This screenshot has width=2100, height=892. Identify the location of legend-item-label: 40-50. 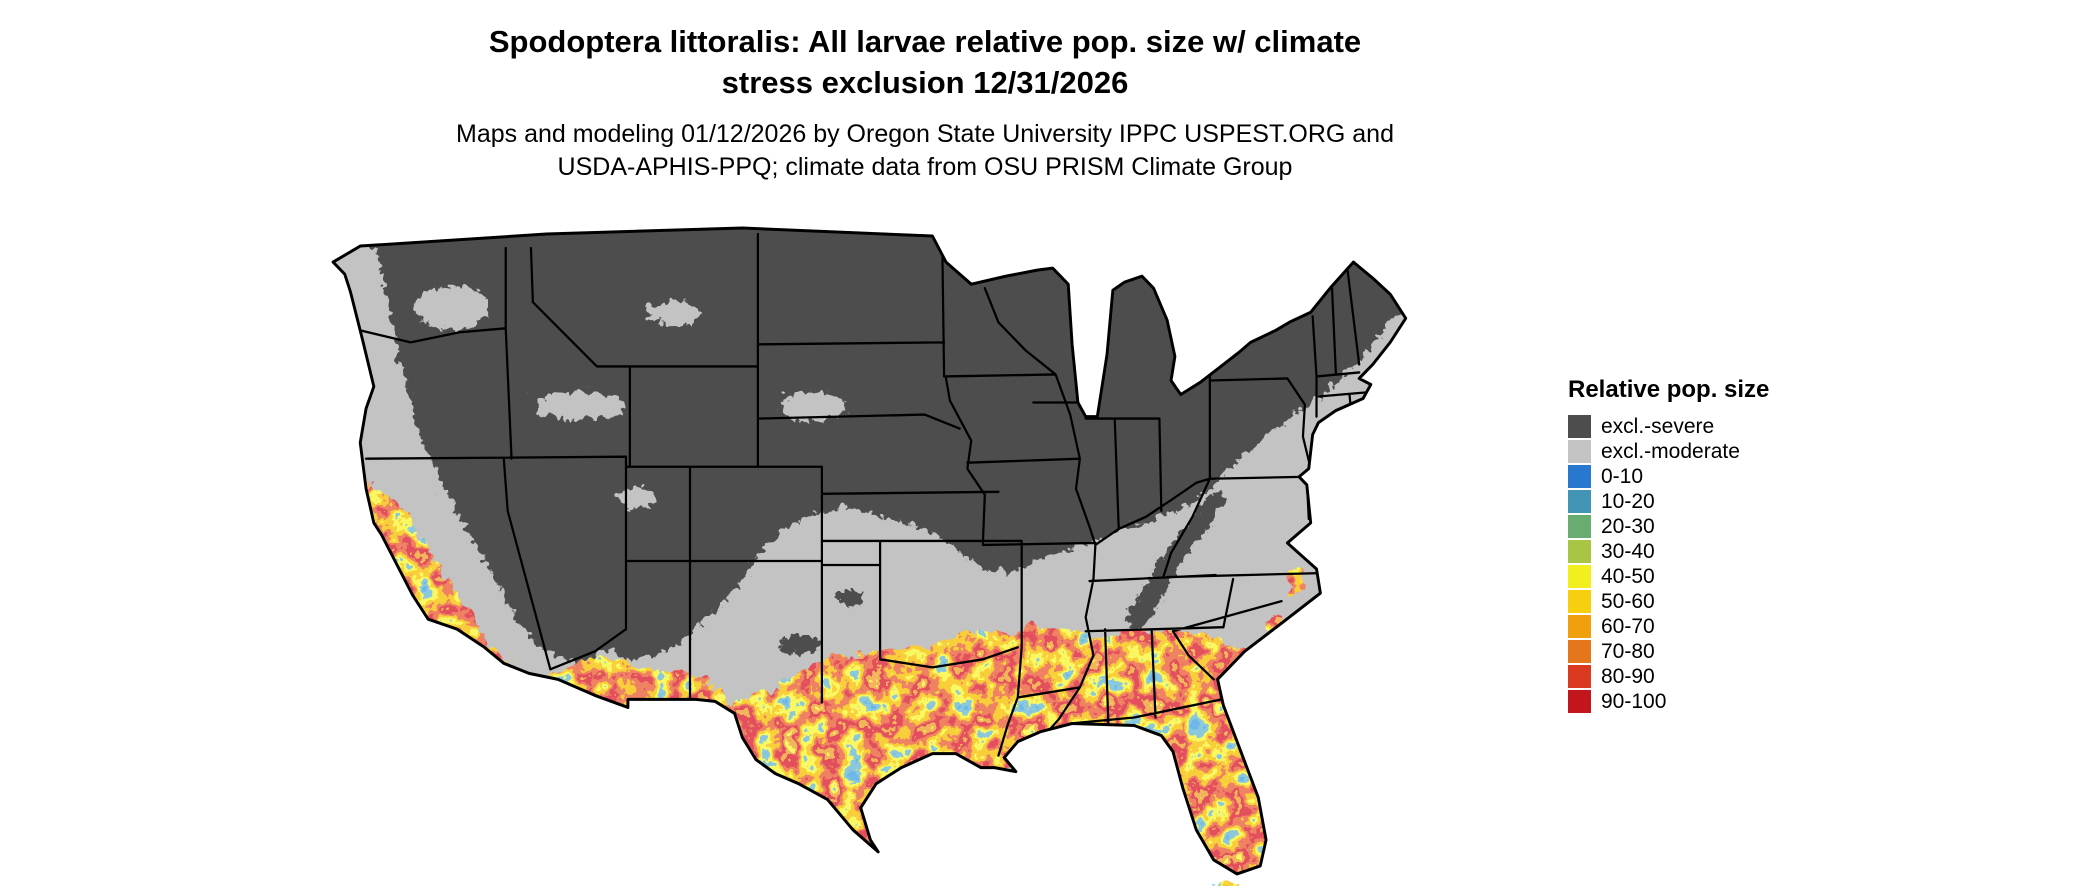
(1628, 576).